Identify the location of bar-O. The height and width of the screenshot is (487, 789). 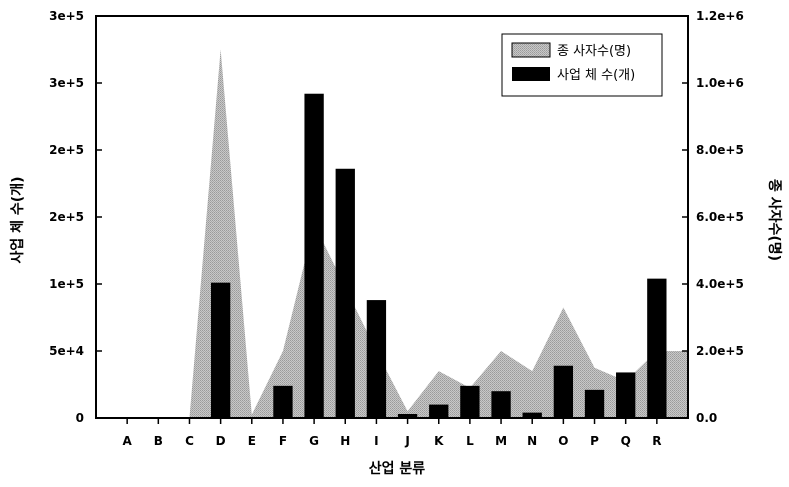
(563, 391).